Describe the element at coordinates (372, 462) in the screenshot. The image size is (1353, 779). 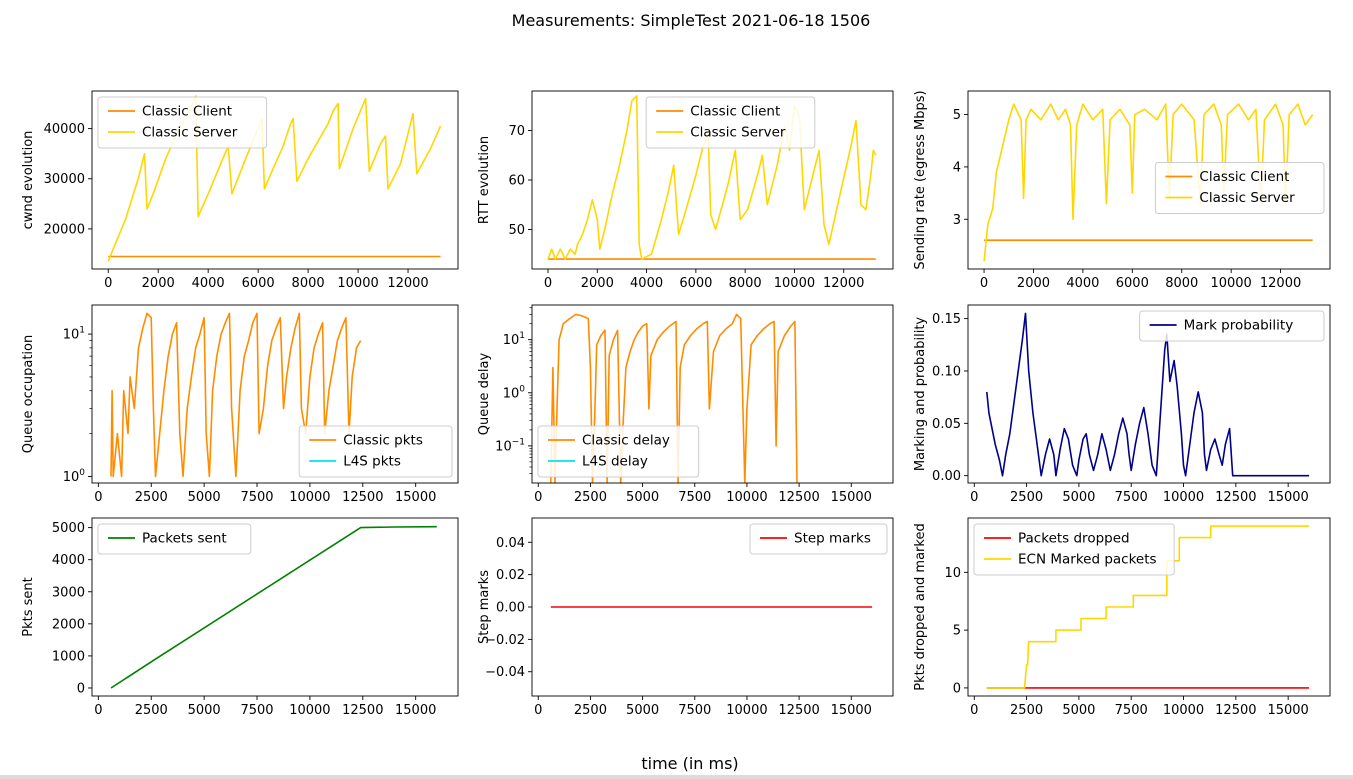
I see `legend-label: L4S pkts` at that location.